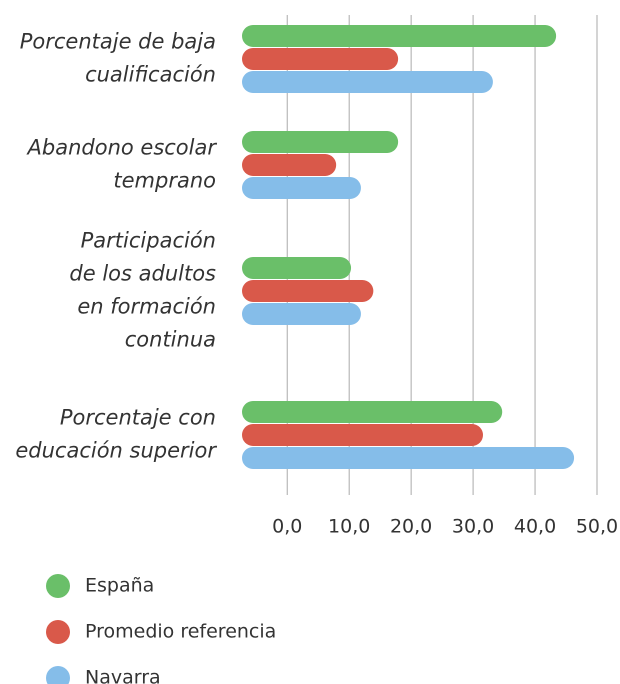  I want to click on x-tick-label: 50,0, so click(597, 527).